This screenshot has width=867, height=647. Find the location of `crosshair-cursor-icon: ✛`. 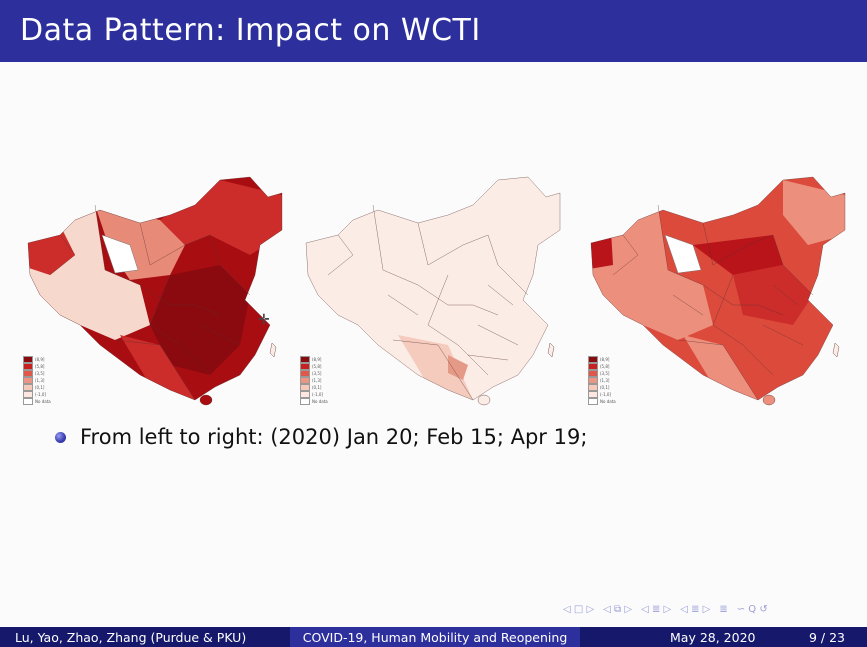

crosshair-cursor-icon: ✛ is located at coordinates (264, 320).